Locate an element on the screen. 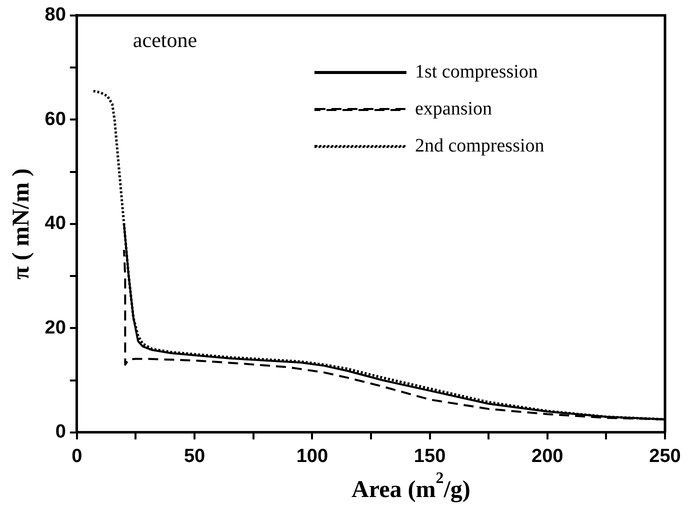 The width and height of the screenshot is (693, 513). y-tick-label: 60 is located at coordinates (55, 119).